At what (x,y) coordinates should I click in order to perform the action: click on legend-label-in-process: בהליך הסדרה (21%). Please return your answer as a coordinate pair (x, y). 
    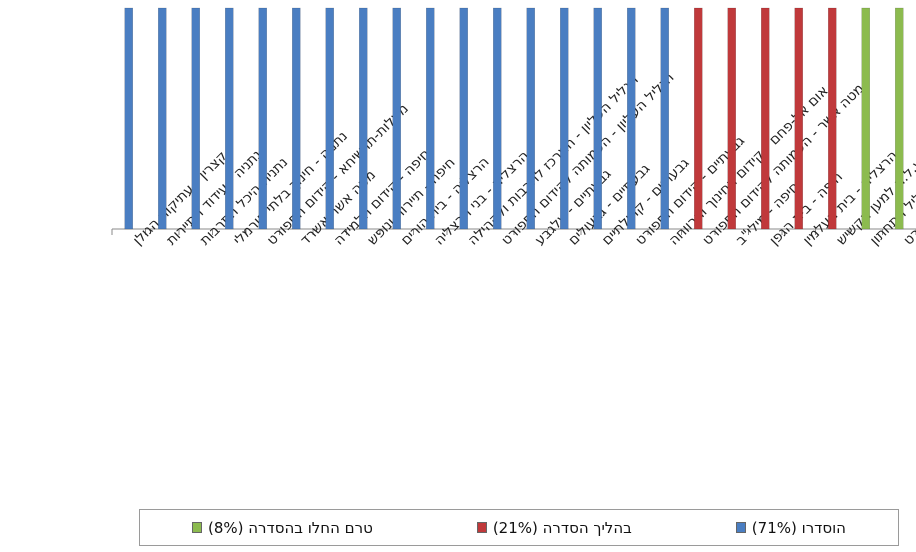
    Looking at the image, I should click on (562, 527).